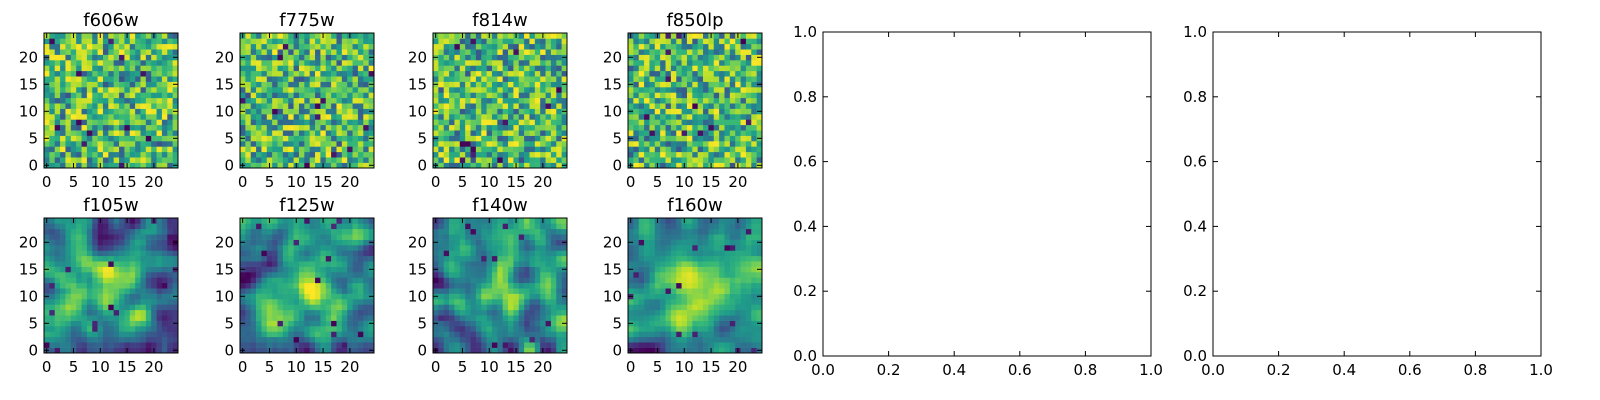  Describe the element at coordinates (500, 100) in the screenshot. I see `axes-frame` at that location.